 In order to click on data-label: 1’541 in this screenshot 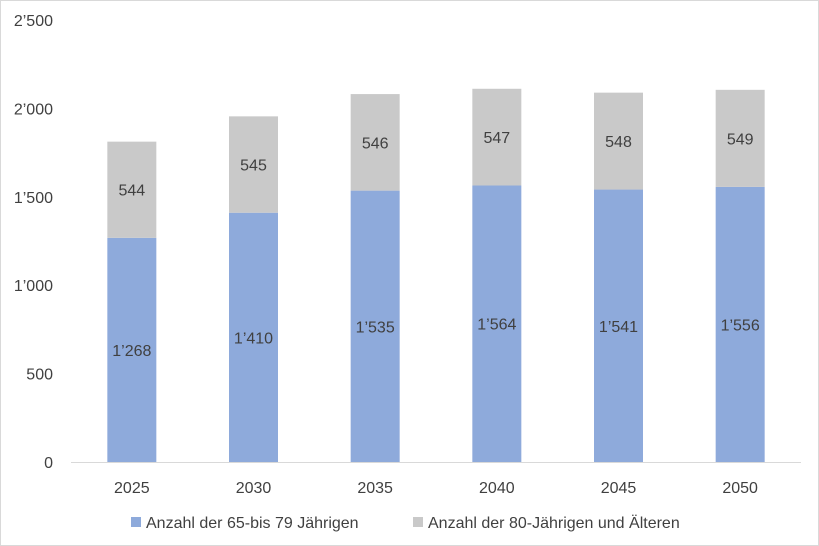, I will do `click(618, 327)`.